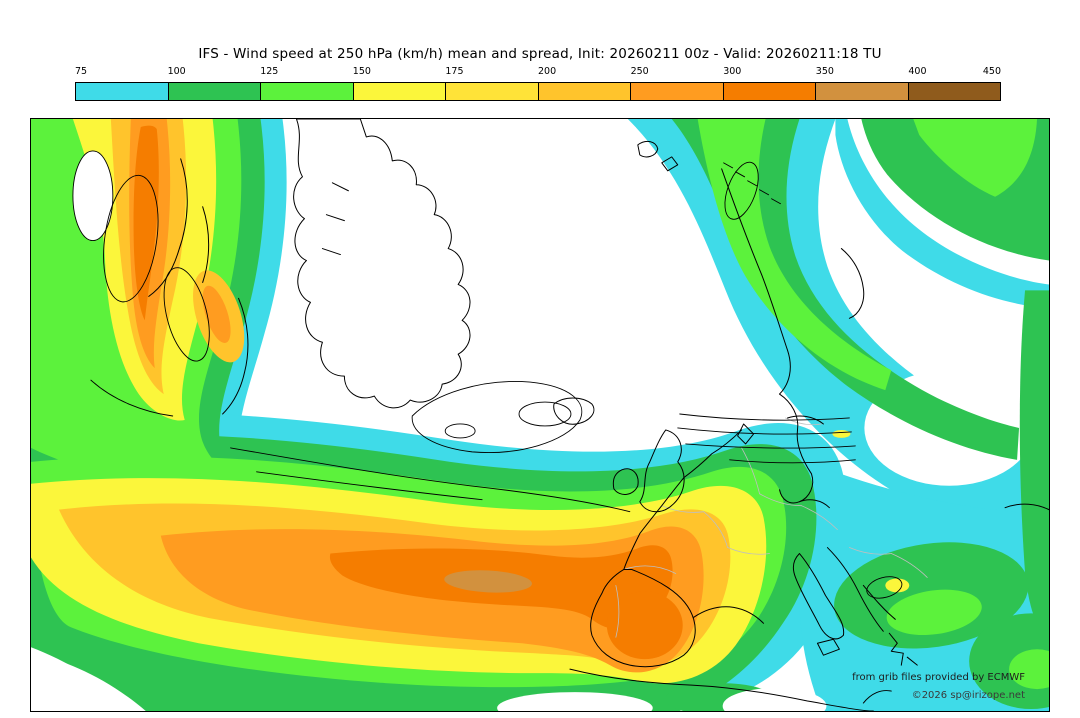  I want to click on greenland-fjords, so click(335, 219).